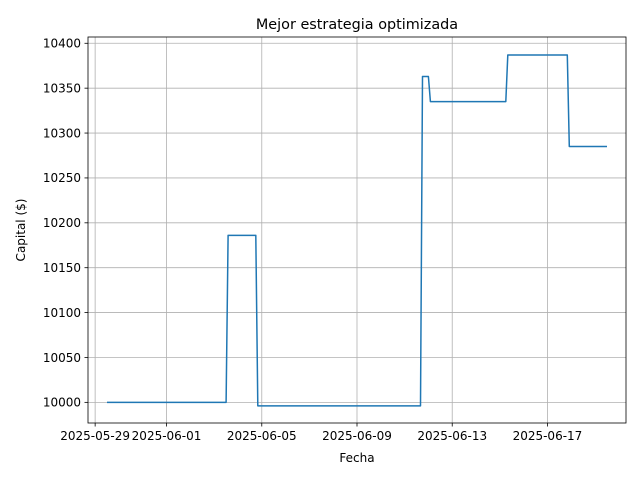 Image resolution: width=640 pixels, height=480 pixels. Describe the element at coordinates (21, 230) in the screenshot. I see `y-axis-label: Capital ($)` at that location.